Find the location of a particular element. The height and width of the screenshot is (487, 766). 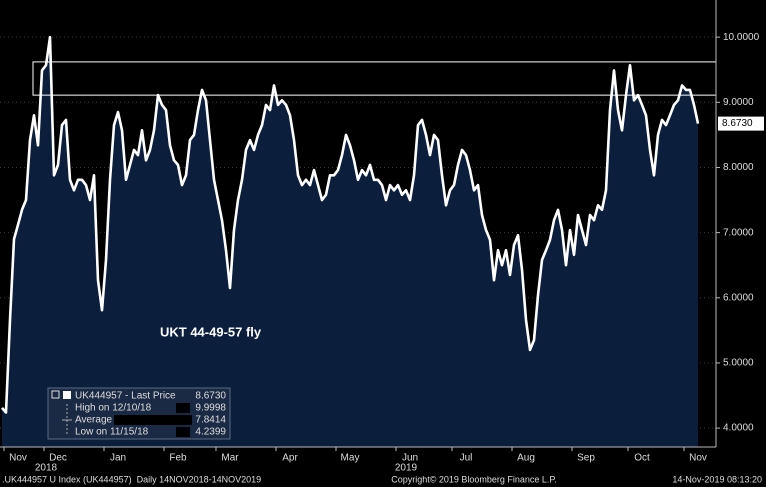

x-tick-label: Sep is located at coordinates (586, 458).